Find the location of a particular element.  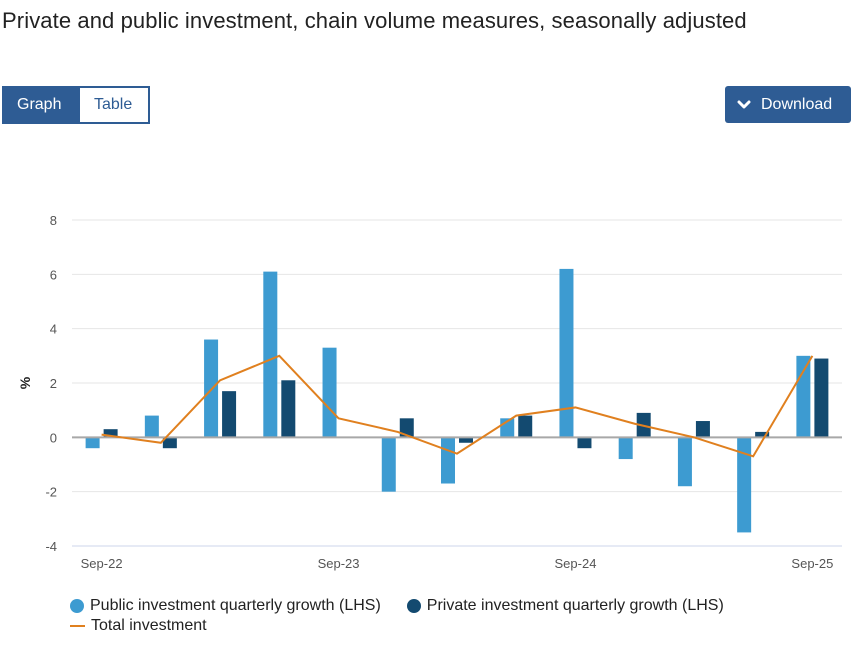

view-toggle: Graph Table is located at coordinates (76, 105).